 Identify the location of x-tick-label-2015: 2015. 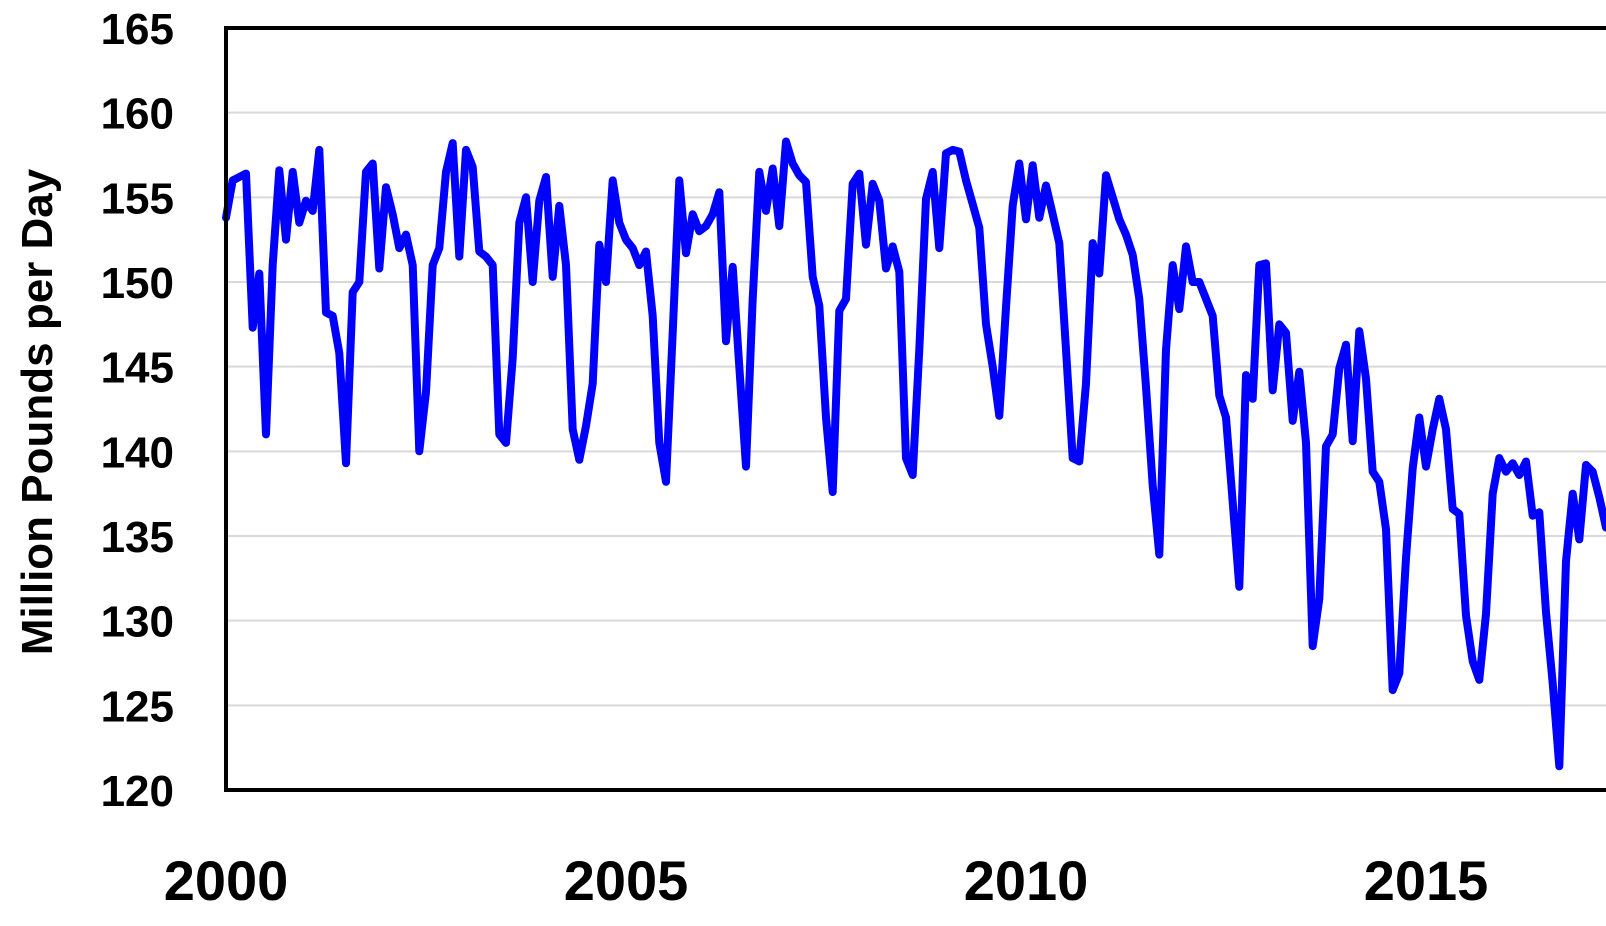
(1426, 880).